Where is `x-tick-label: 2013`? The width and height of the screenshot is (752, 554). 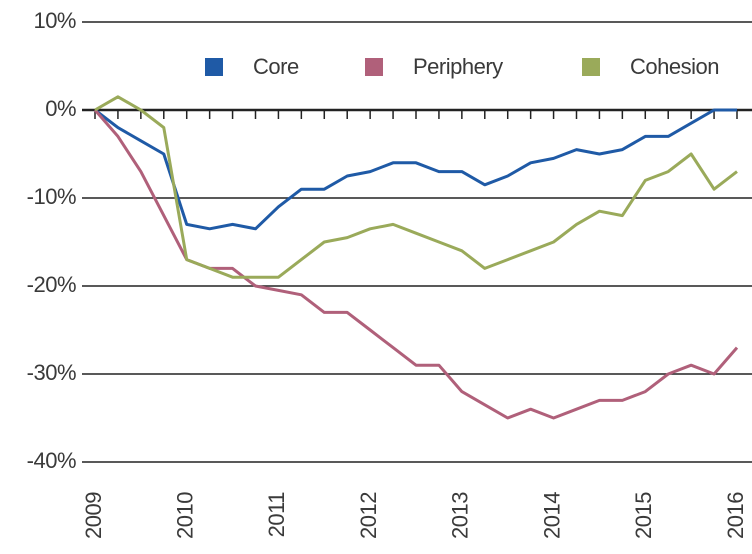 x-tick-label: 2013 is located at coordinates (460, 515).